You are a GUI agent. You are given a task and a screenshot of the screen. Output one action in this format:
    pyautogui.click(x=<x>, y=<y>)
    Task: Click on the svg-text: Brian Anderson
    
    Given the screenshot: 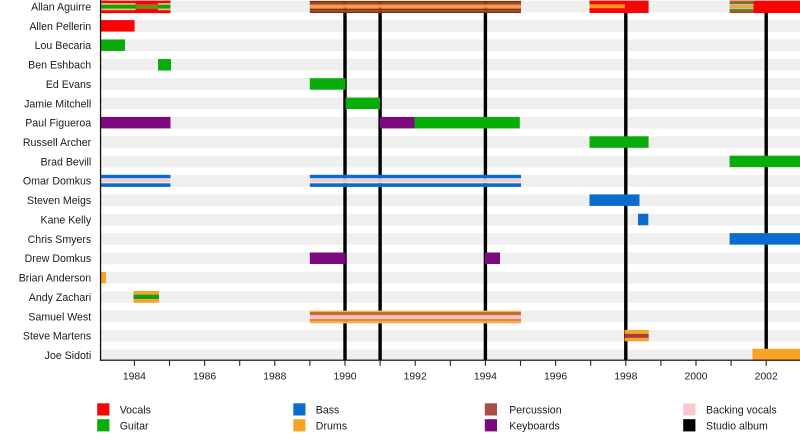 What is the action you would take?
    pyautogui.click(x=55, y=279)
    